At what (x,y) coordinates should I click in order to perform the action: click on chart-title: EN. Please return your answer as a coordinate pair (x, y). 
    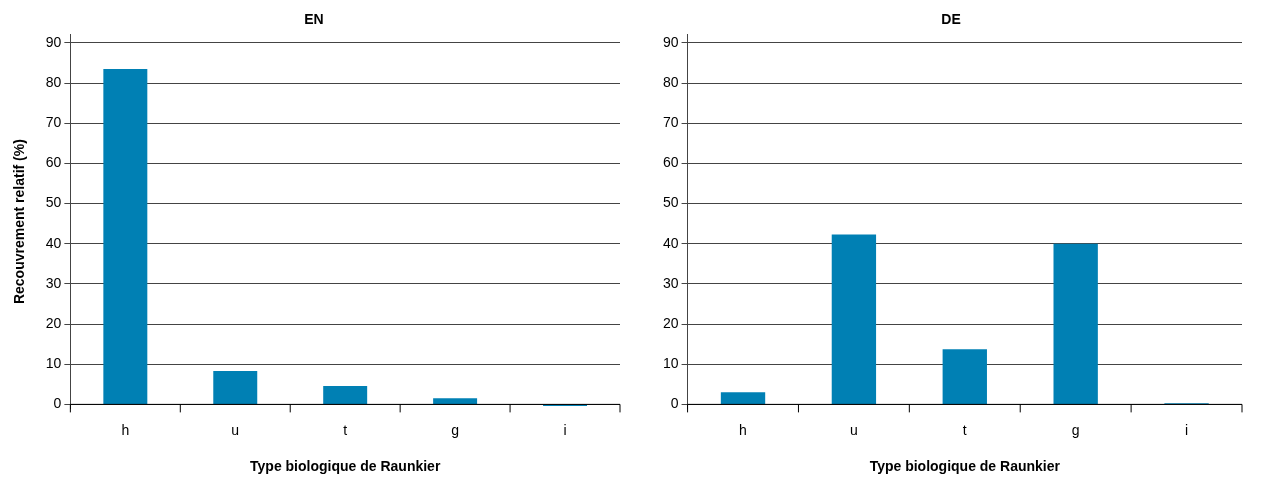
    Looking at the image, I should click on (314, 19).